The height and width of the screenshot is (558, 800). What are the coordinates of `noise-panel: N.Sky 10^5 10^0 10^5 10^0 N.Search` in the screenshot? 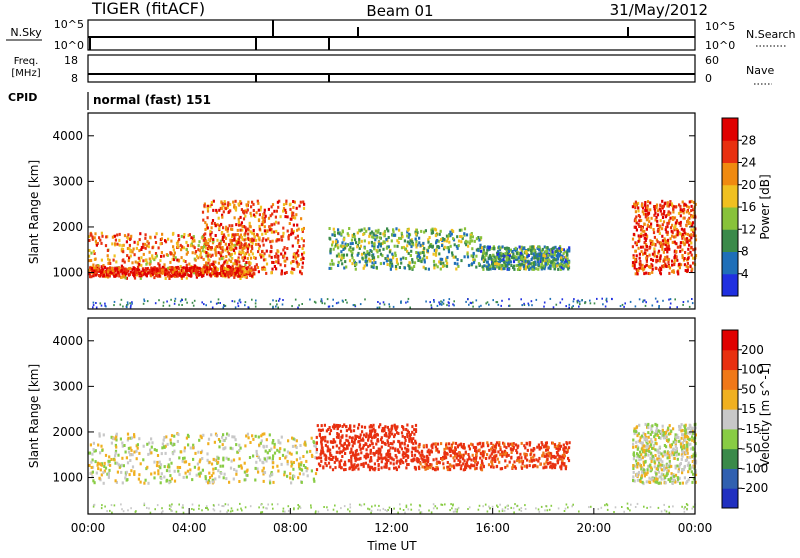 It's located at (401, 35).